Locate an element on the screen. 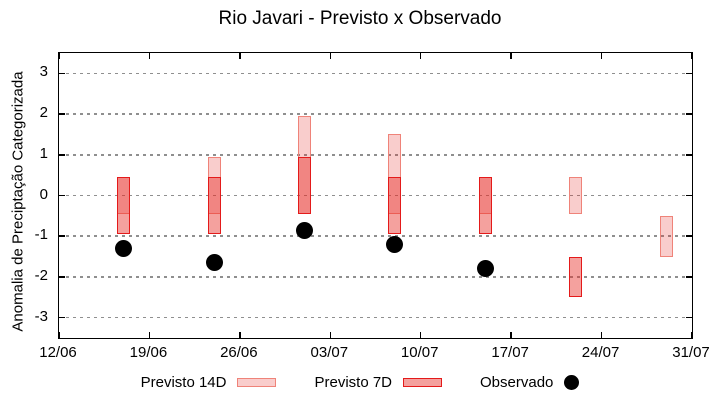 The image size is (720, 400). forecast-7d-box-17/06 is located at coordinates (124, 206).